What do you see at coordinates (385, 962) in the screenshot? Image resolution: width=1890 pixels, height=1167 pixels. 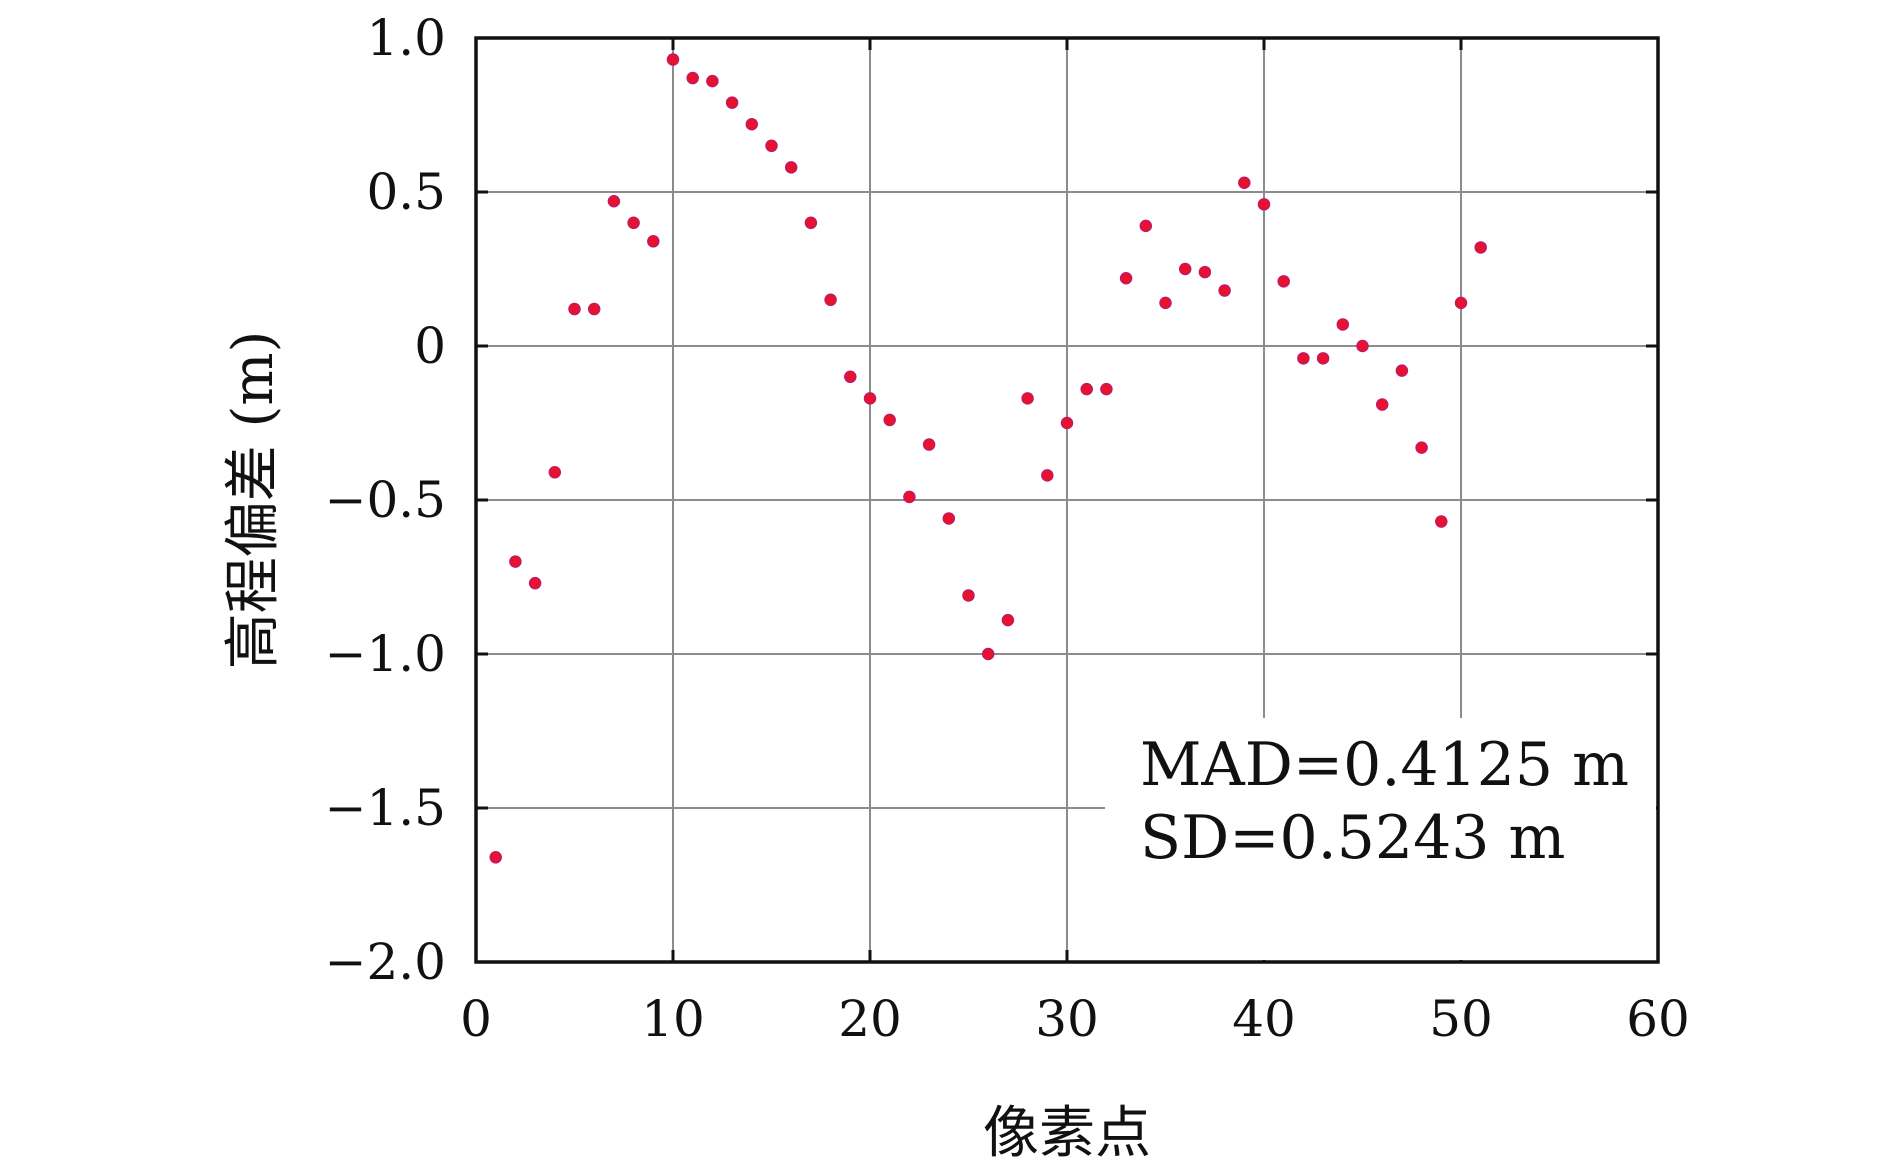 I see `y-tick-label: −2.0` at bounding box center [385, 962].